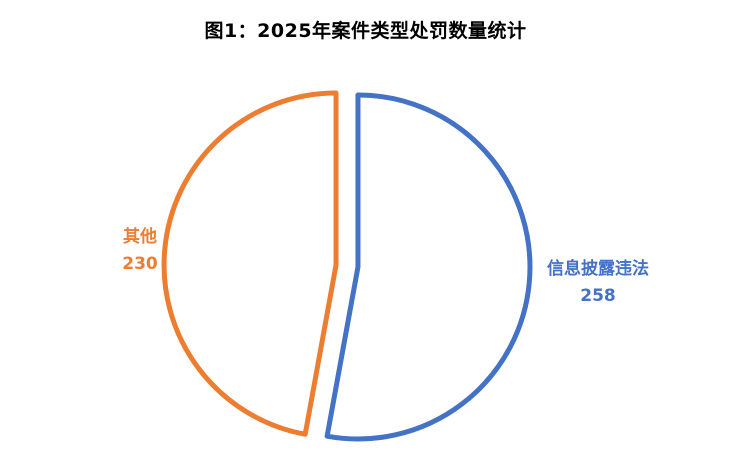 The width and height of the screenshot is (731, 475). I want to click on slice-name-info-disclosure: 信息披露违法, so click(598, 269).